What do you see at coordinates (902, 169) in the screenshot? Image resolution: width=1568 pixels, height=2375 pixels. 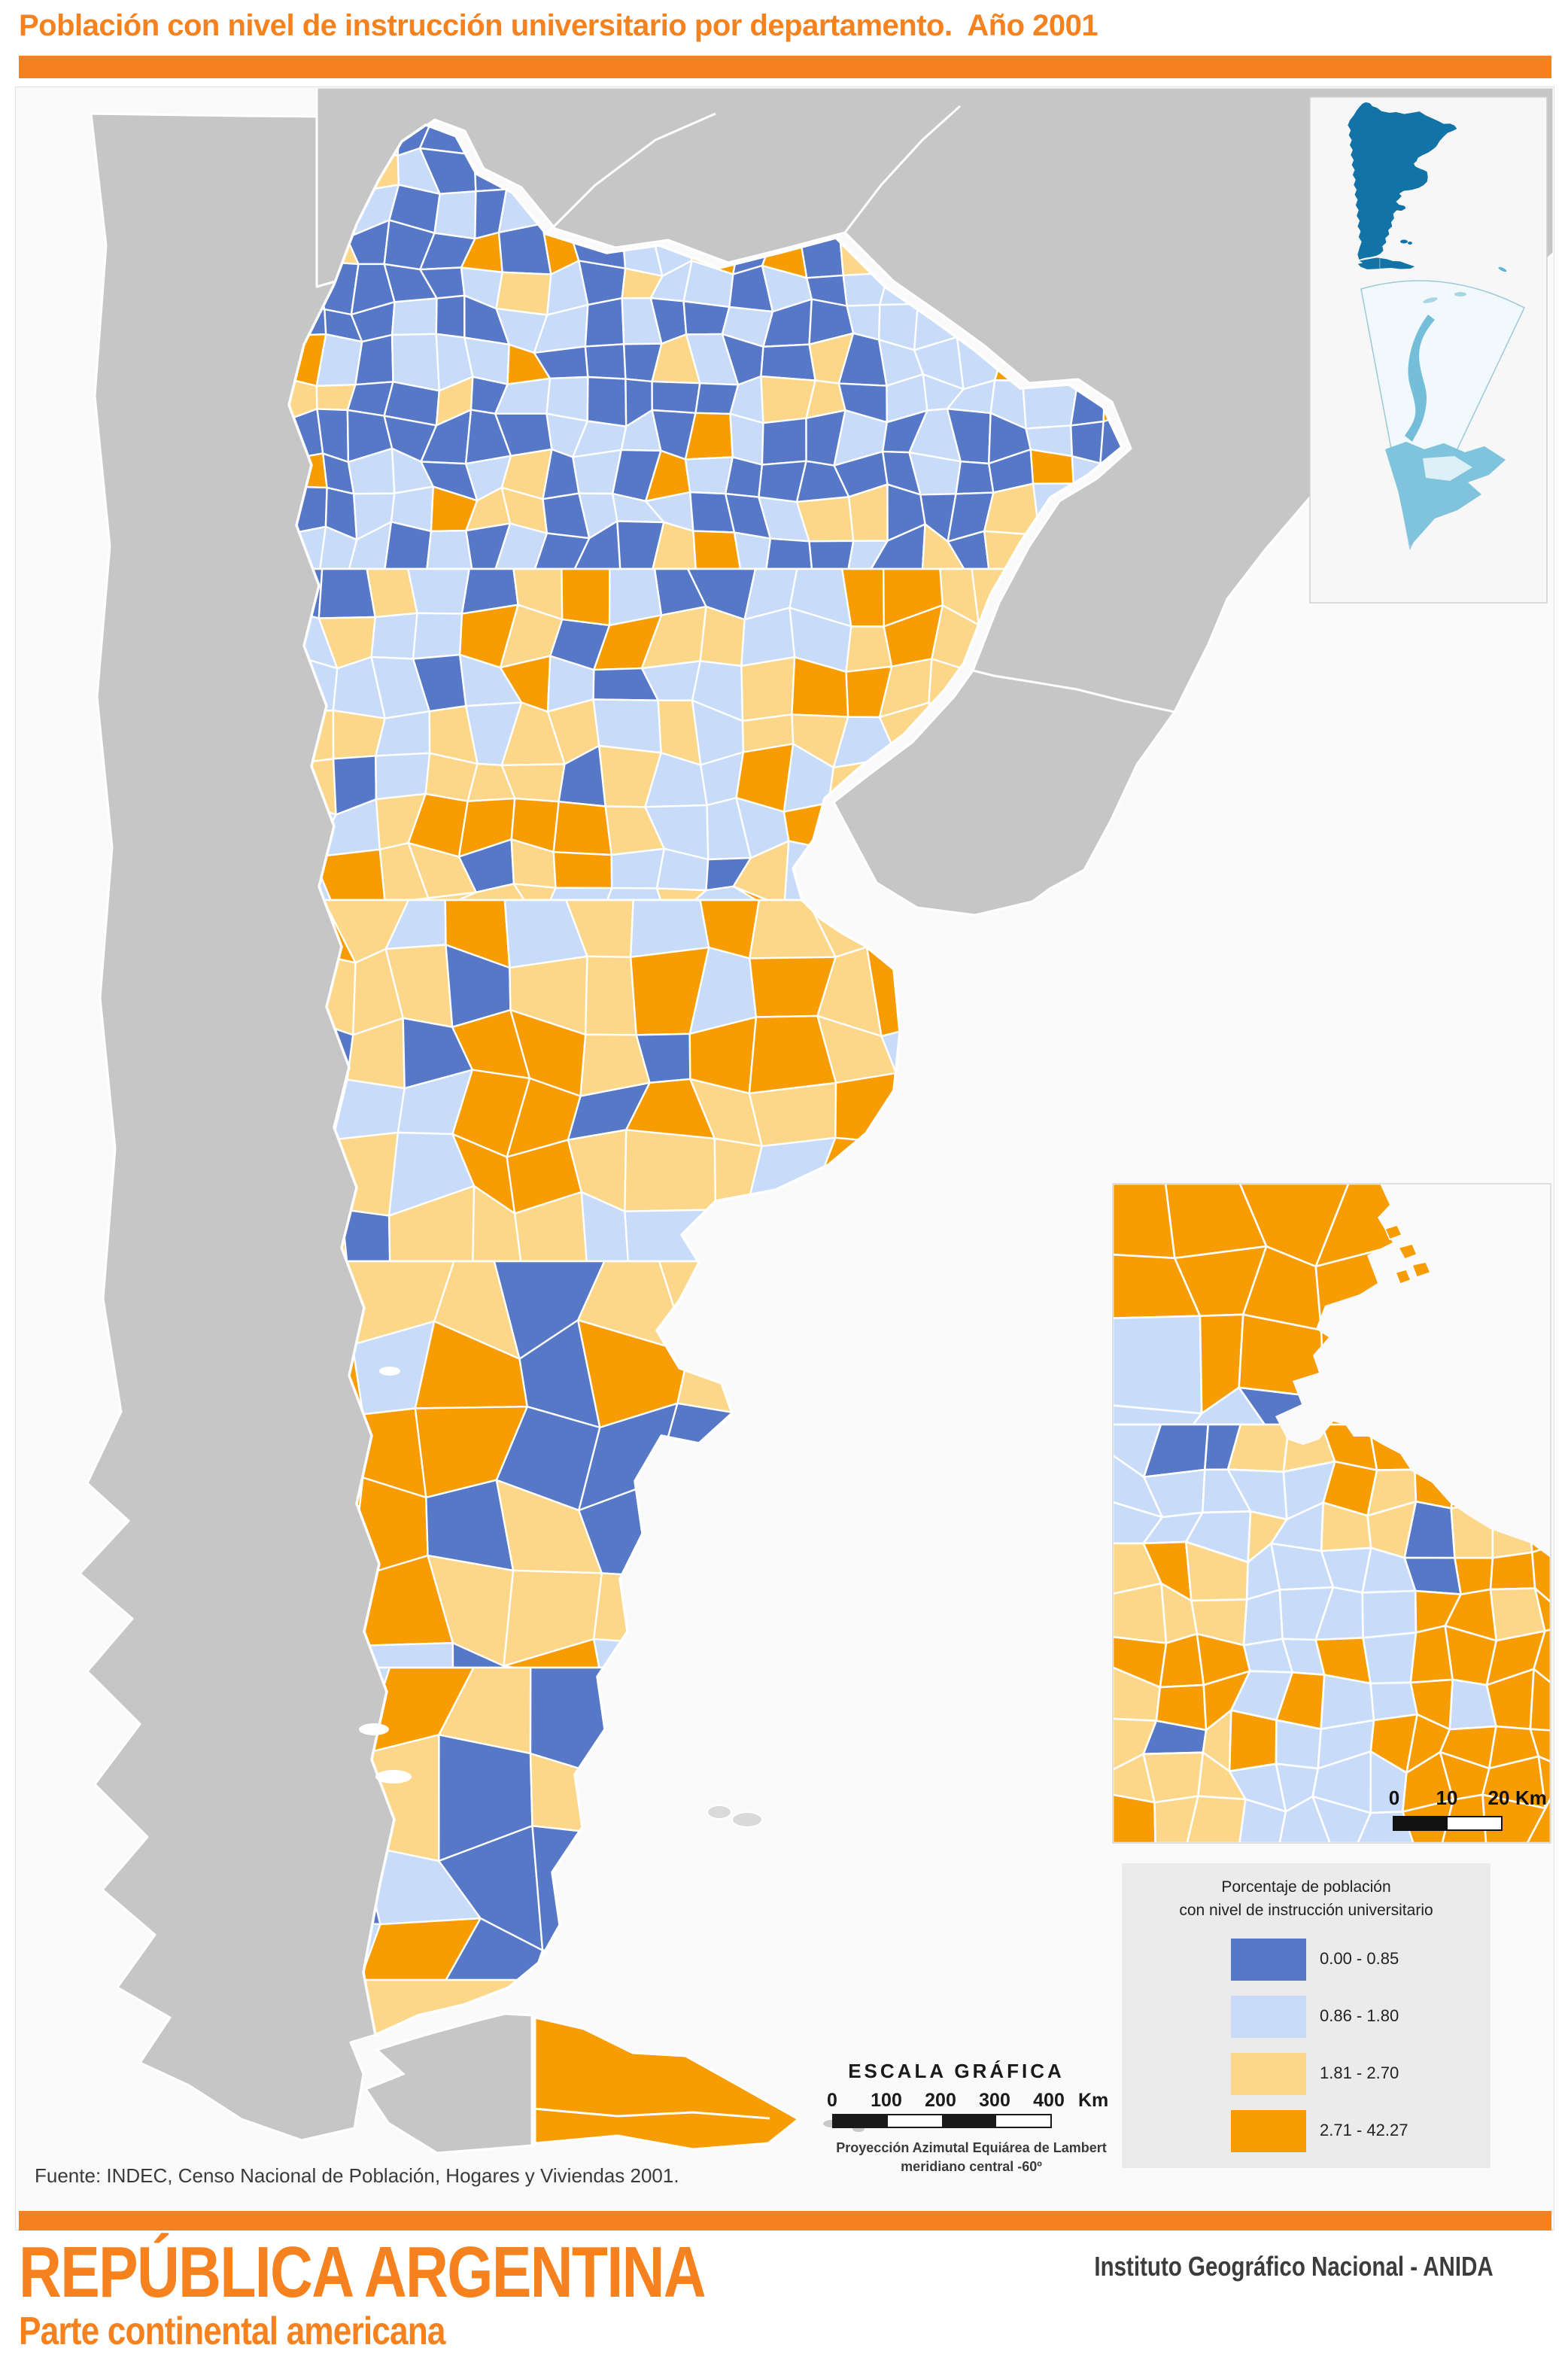 I see `paraguay-brazil-border` at bounding box center [902, 169].